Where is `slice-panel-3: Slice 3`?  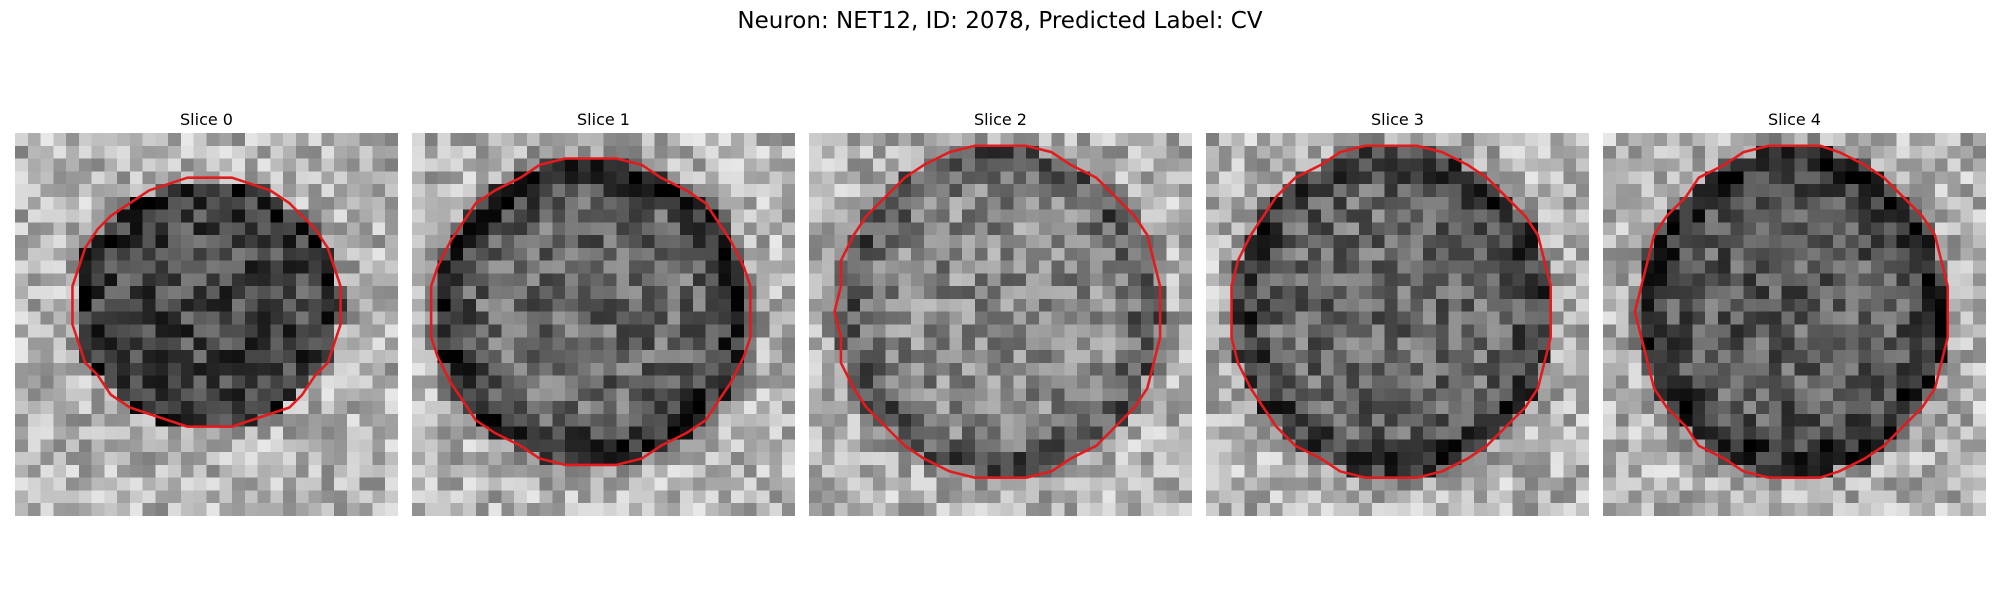
slice-panel-3: Slice 3 is located at coordinates (1397, 312).